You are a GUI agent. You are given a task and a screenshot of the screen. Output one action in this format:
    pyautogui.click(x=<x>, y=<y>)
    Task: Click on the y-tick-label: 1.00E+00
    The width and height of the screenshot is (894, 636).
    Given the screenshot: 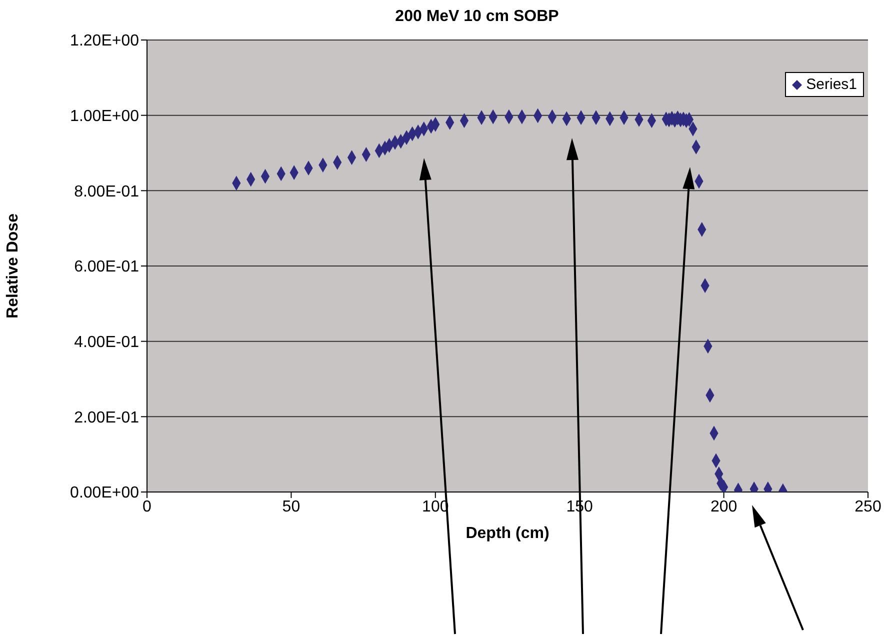 What is the action you would take?
    pyautogui.click(x=105, y=117)
    